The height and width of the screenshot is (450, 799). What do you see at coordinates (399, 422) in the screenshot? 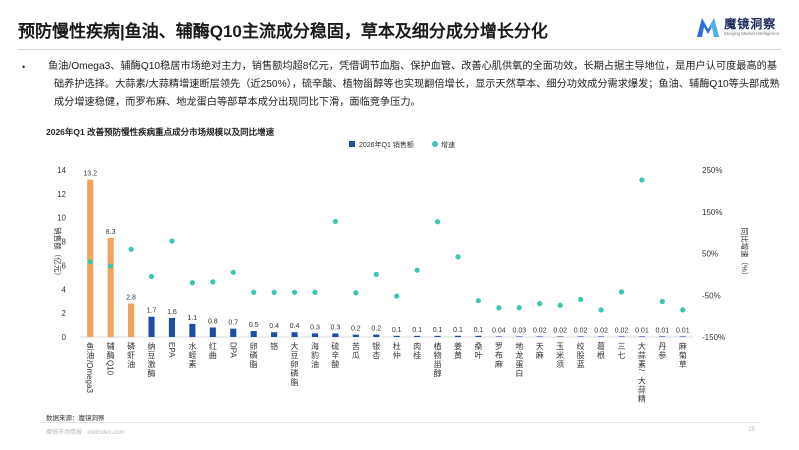
I see `footer-divider` at bounding box center [399, 422].